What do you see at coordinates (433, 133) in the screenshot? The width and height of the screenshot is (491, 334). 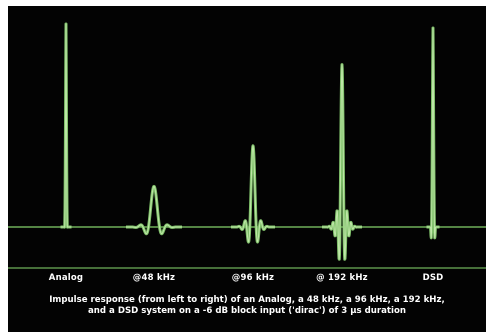 I see `impulse-trace-dsd` at bounding box center [433, 133].